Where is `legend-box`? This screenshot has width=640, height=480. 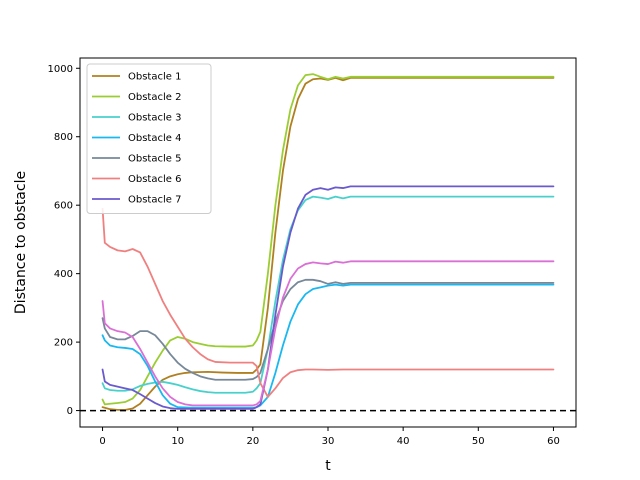 legend-box is located at coordinates (149, 138).